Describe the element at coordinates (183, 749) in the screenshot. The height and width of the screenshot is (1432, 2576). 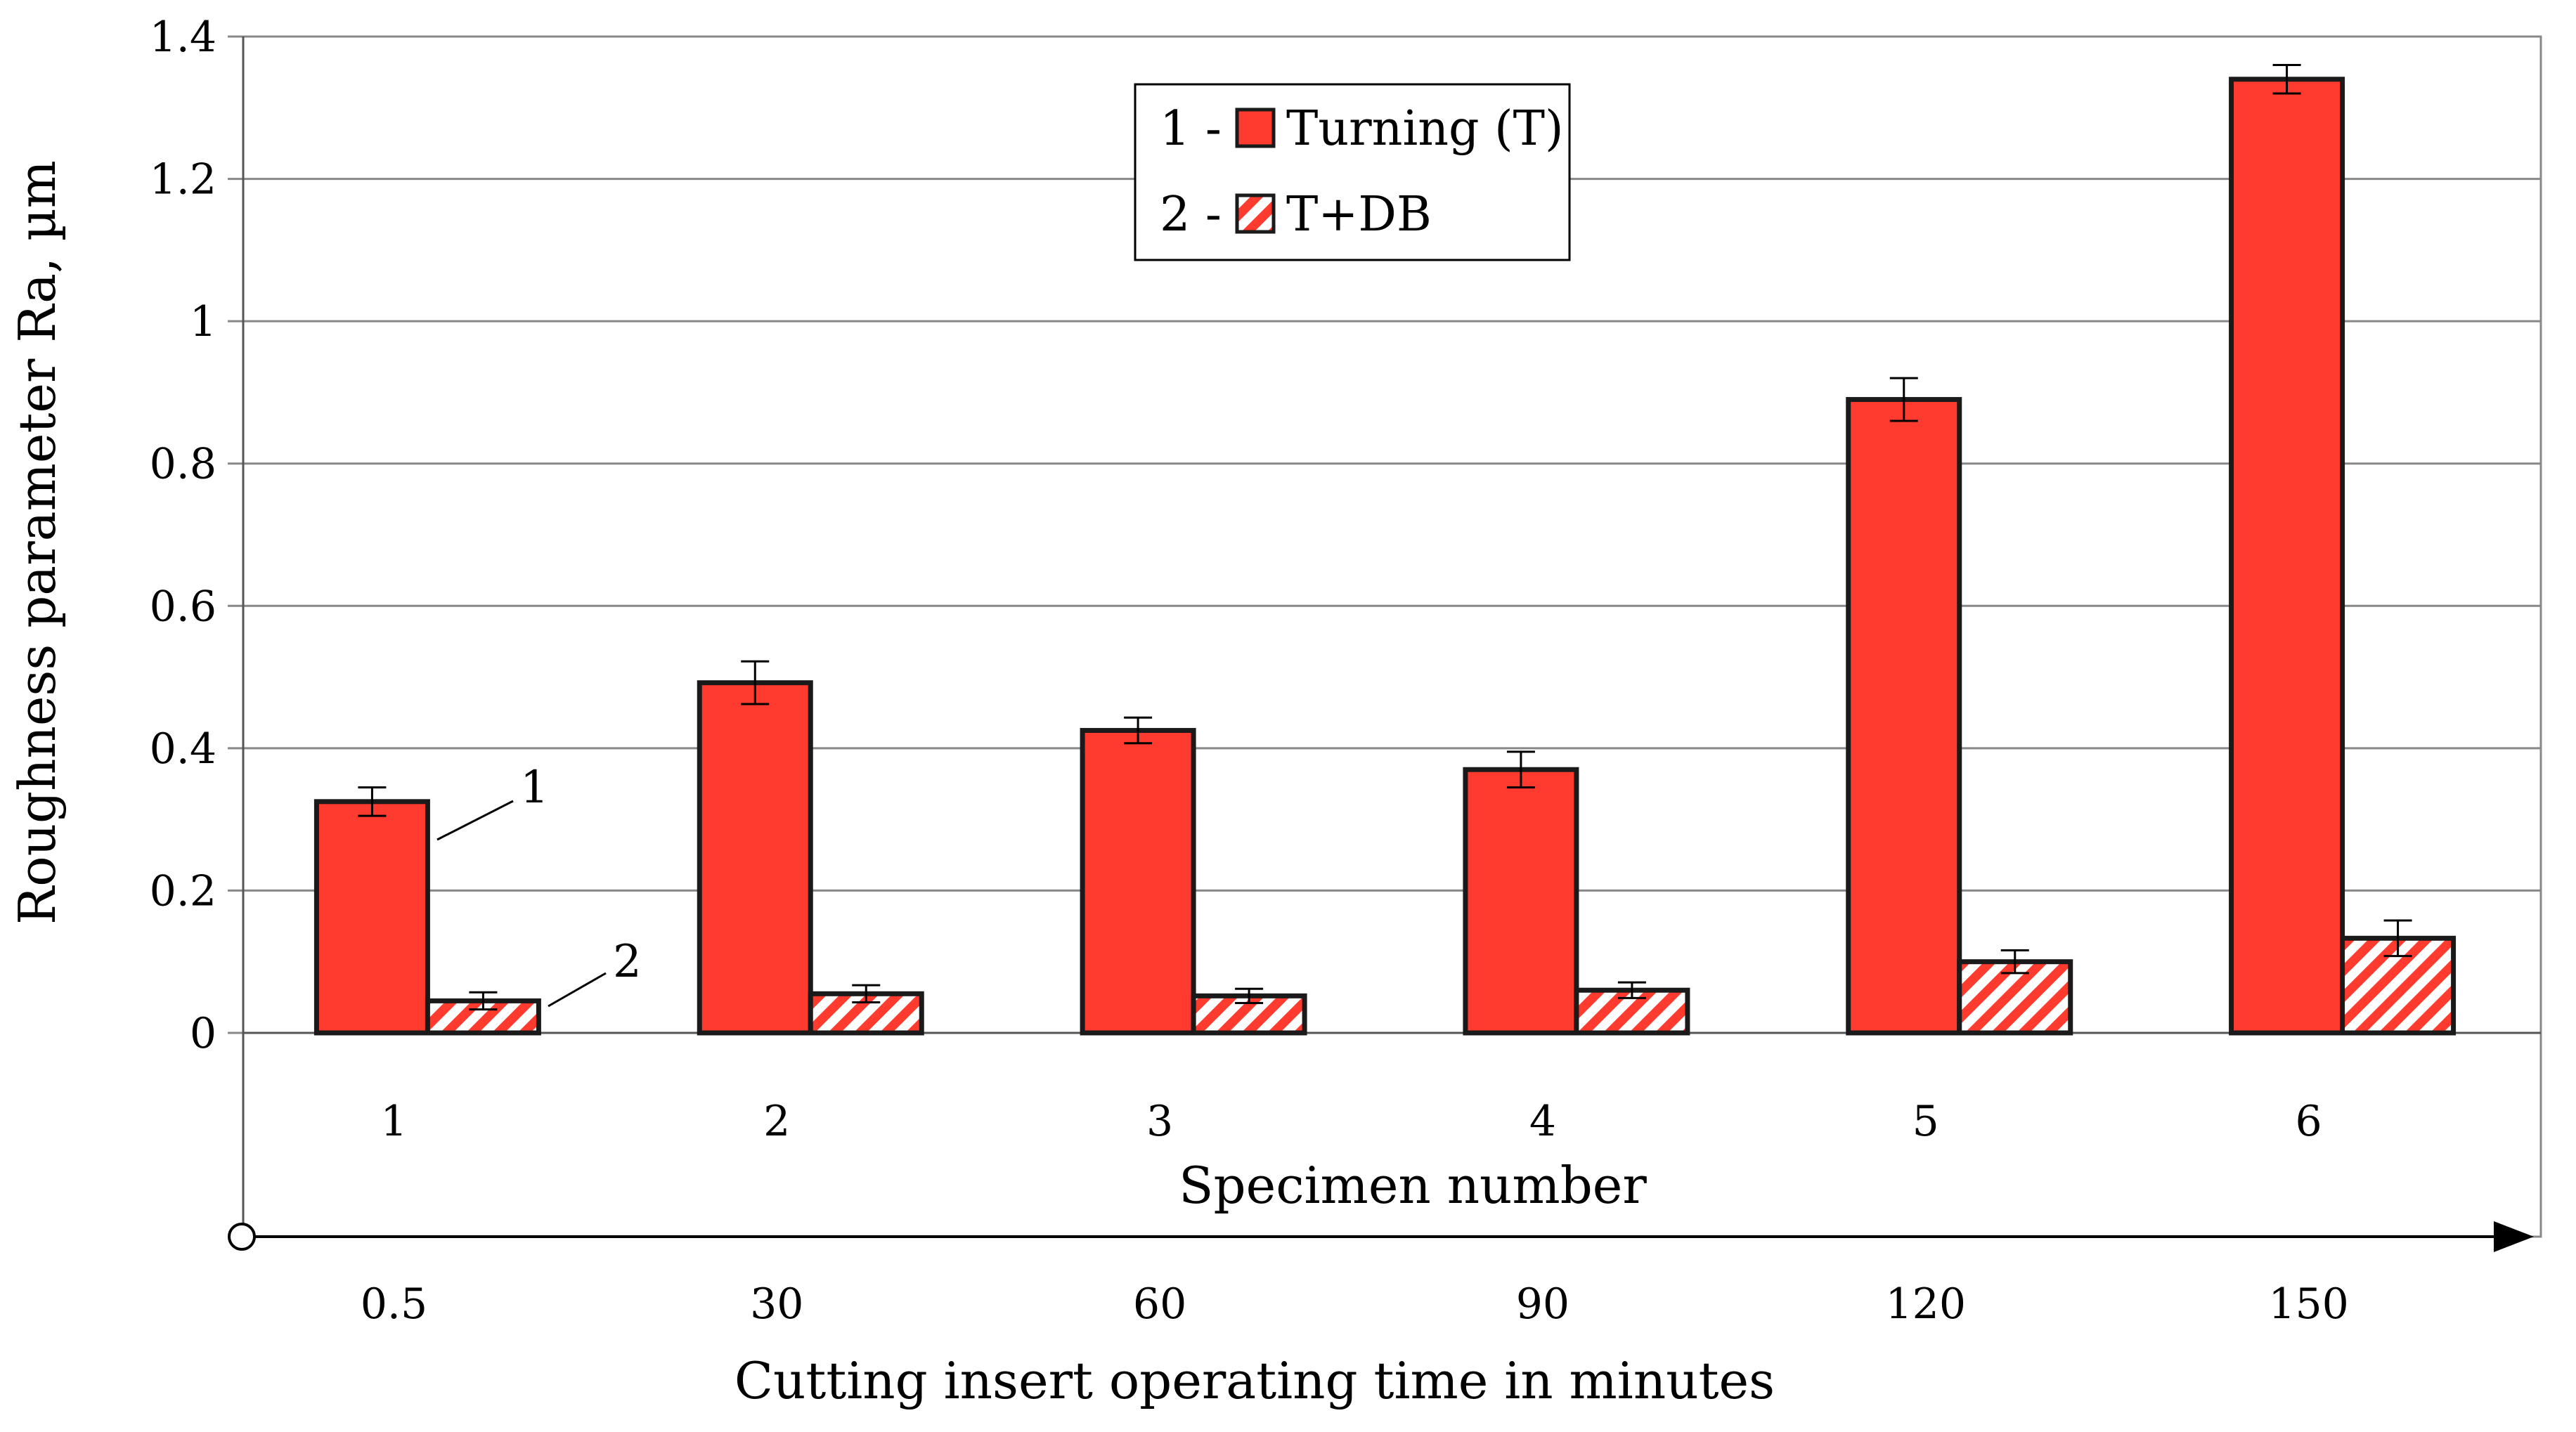
I see `y-tick-label: 0.4` at that location.